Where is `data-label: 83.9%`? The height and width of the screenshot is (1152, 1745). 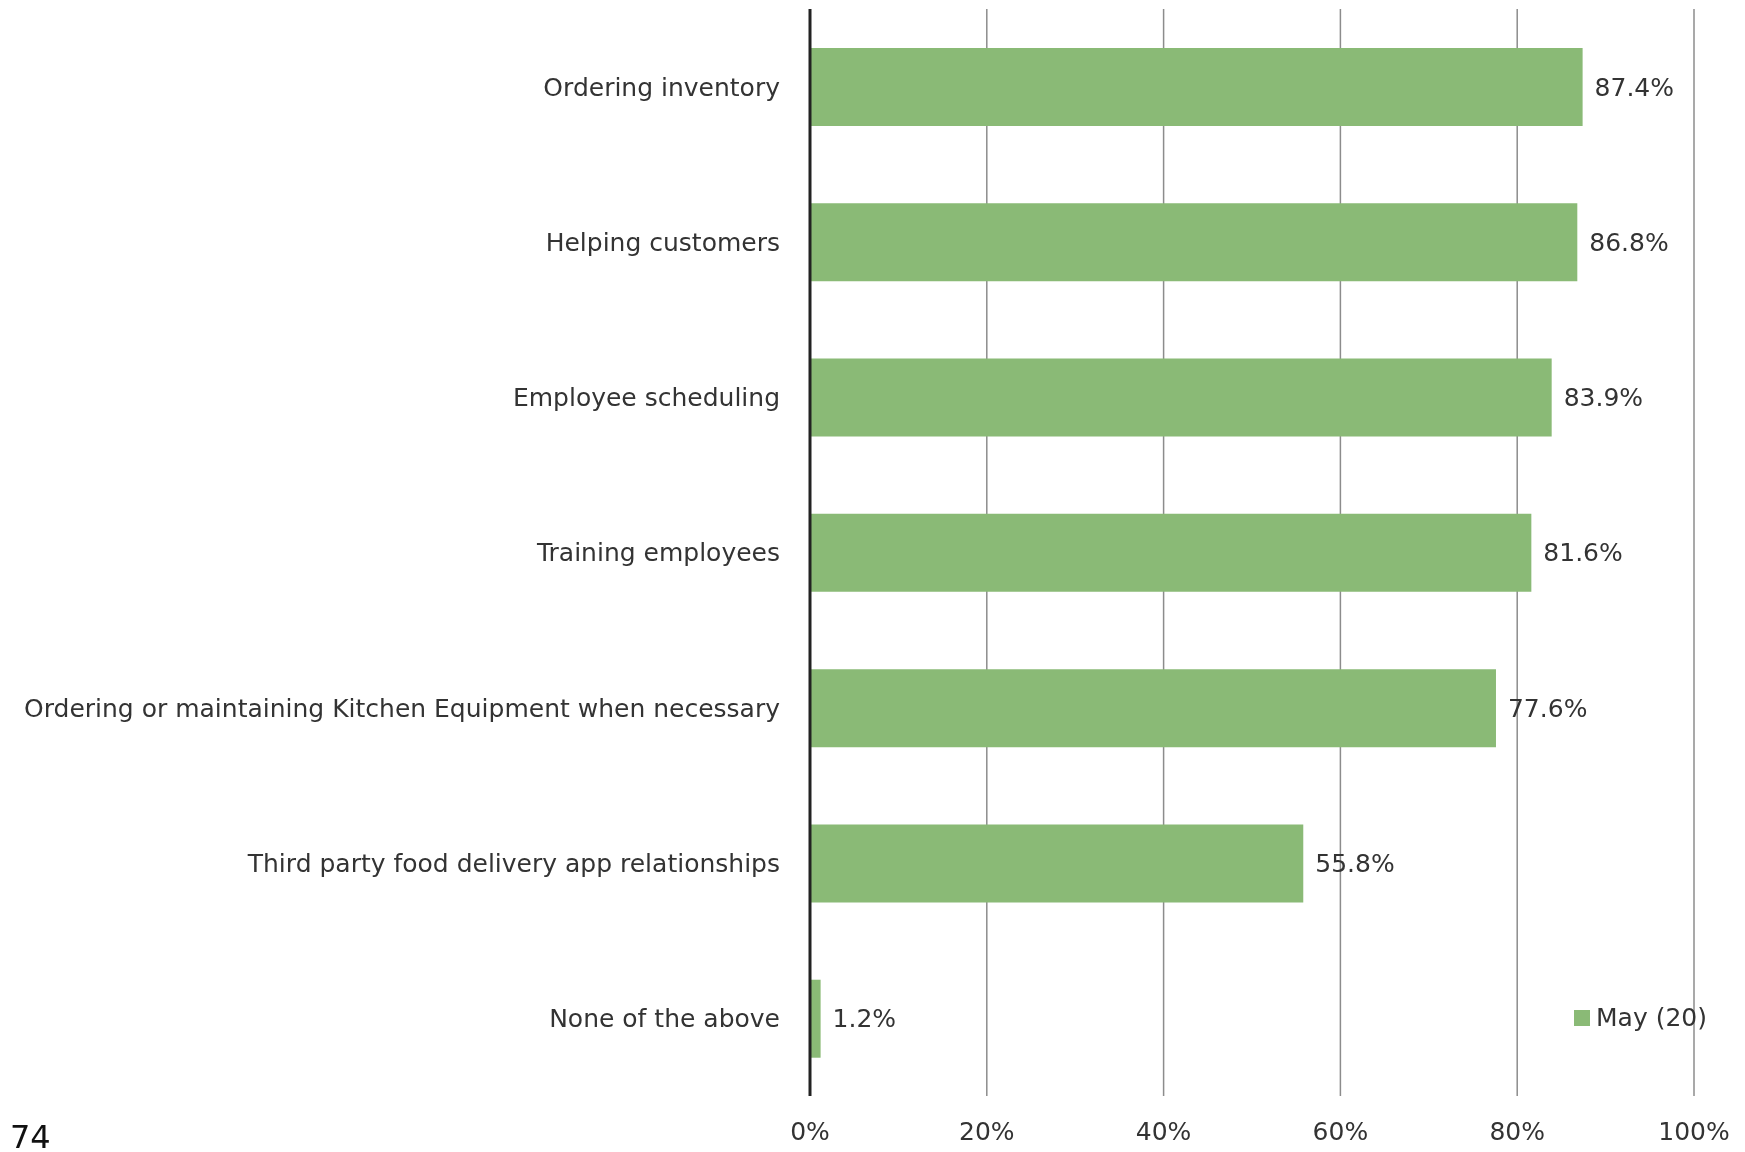
data-label: 83.9% is located at coordinates (1603, 398).